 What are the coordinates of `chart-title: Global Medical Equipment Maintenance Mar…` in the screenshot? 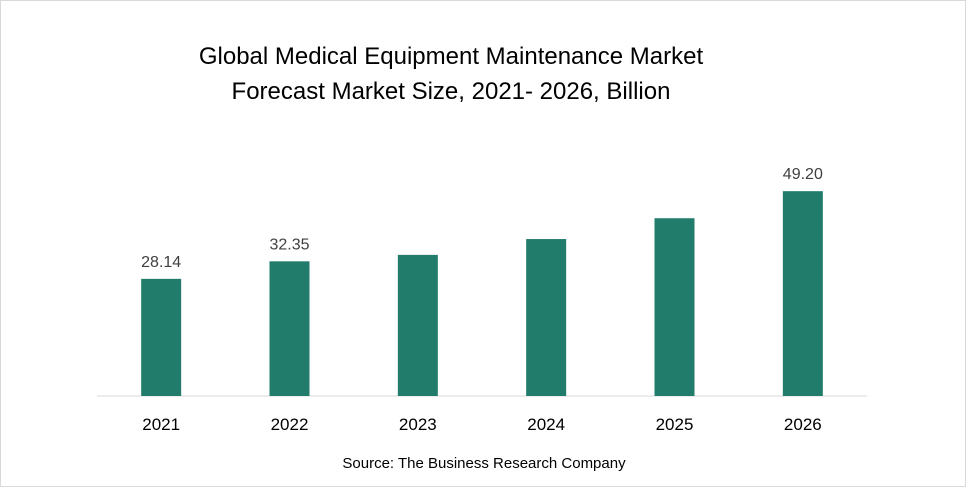 It's located at (451, 74).